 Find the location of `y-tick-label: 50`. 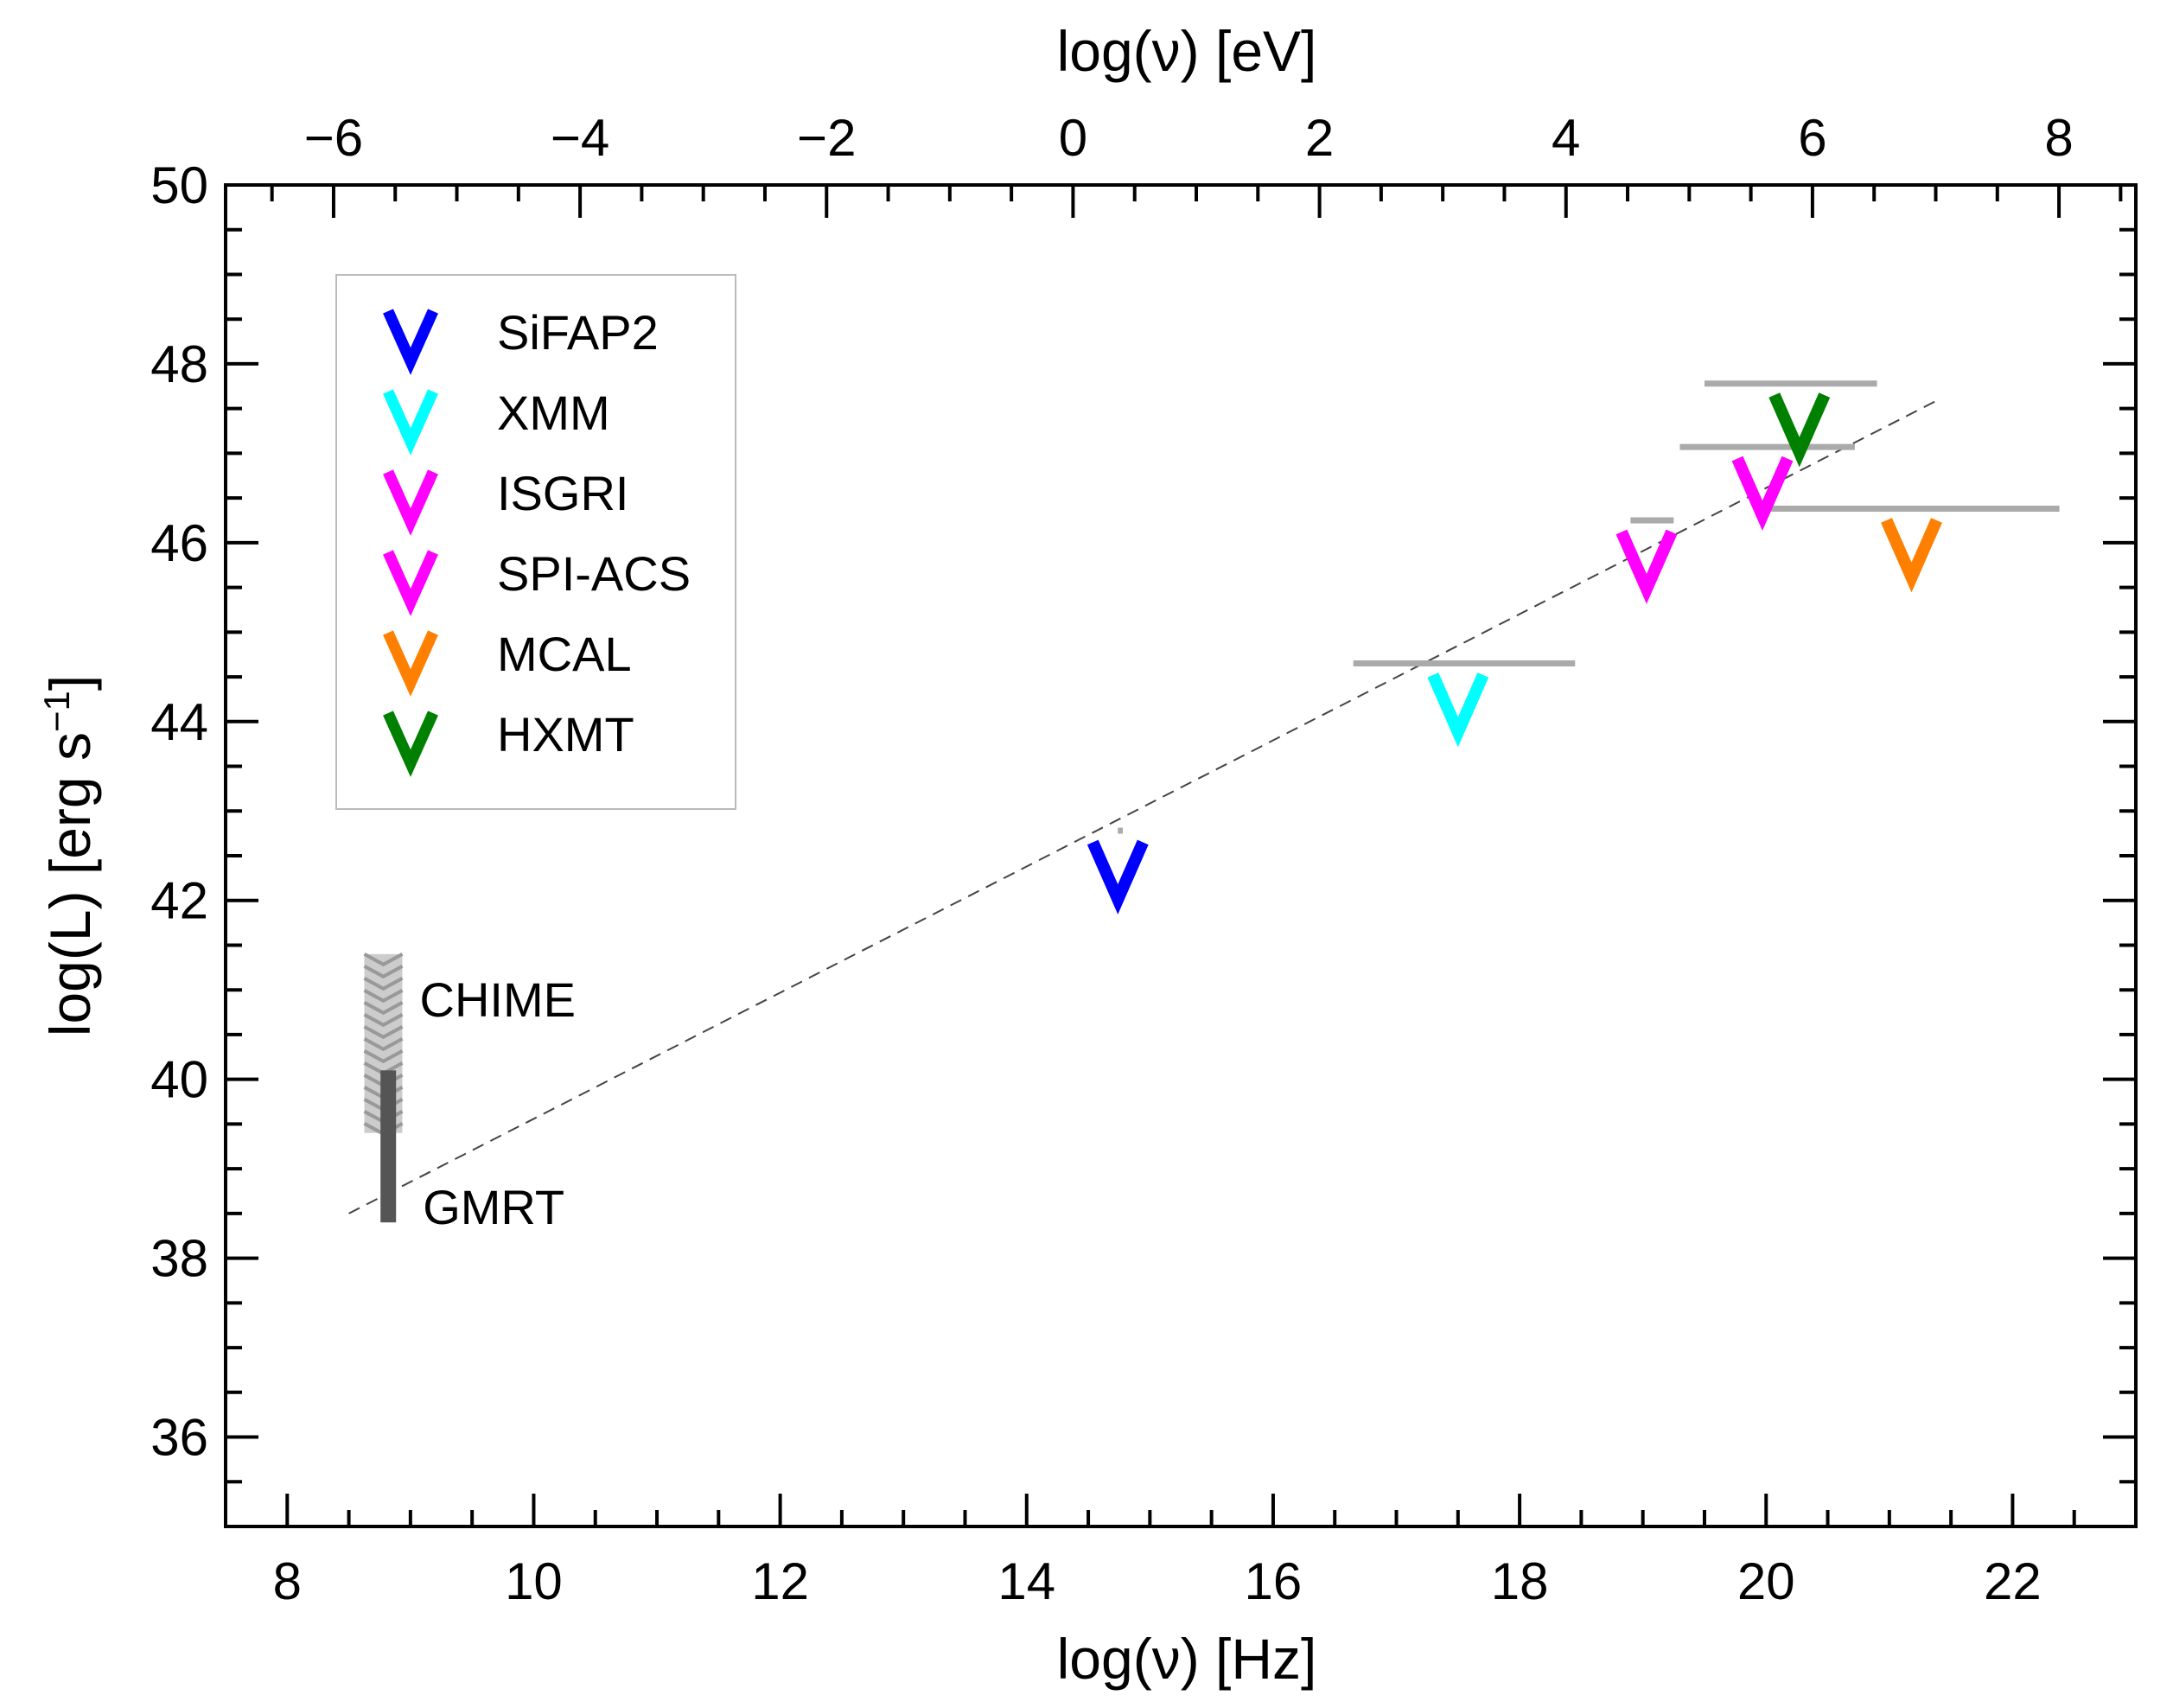

y-tick-label: 50 is located at coordinates (179, 185).